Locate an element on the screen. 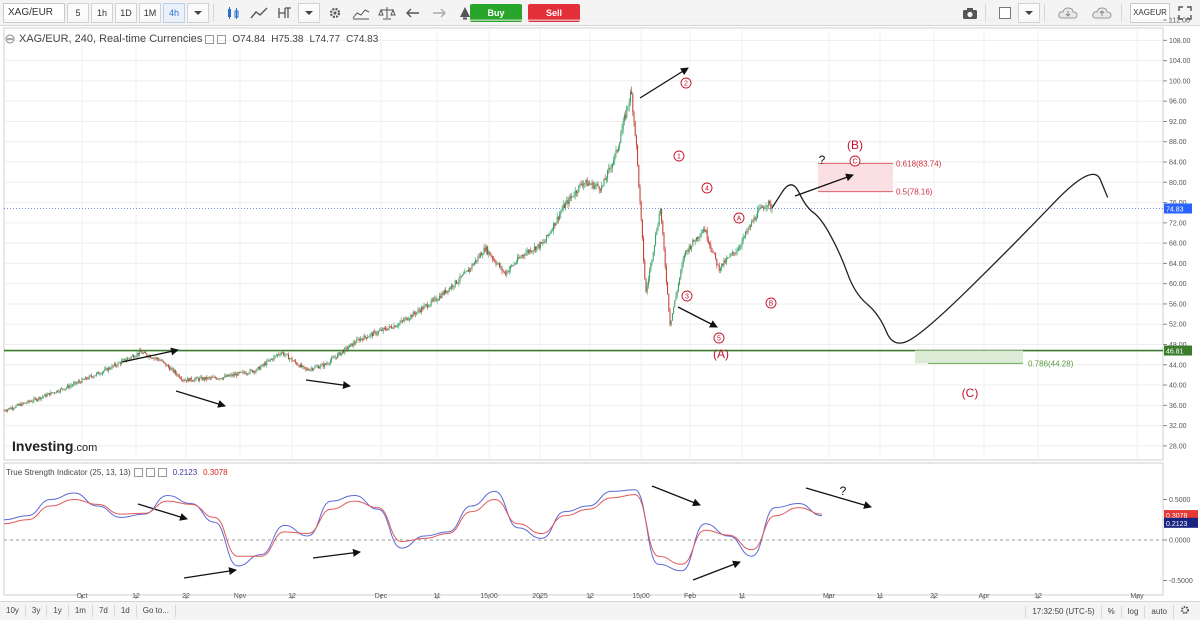 The image size is (1200, 620). range-1y-button: 1y is located at coordinates (58, 611).